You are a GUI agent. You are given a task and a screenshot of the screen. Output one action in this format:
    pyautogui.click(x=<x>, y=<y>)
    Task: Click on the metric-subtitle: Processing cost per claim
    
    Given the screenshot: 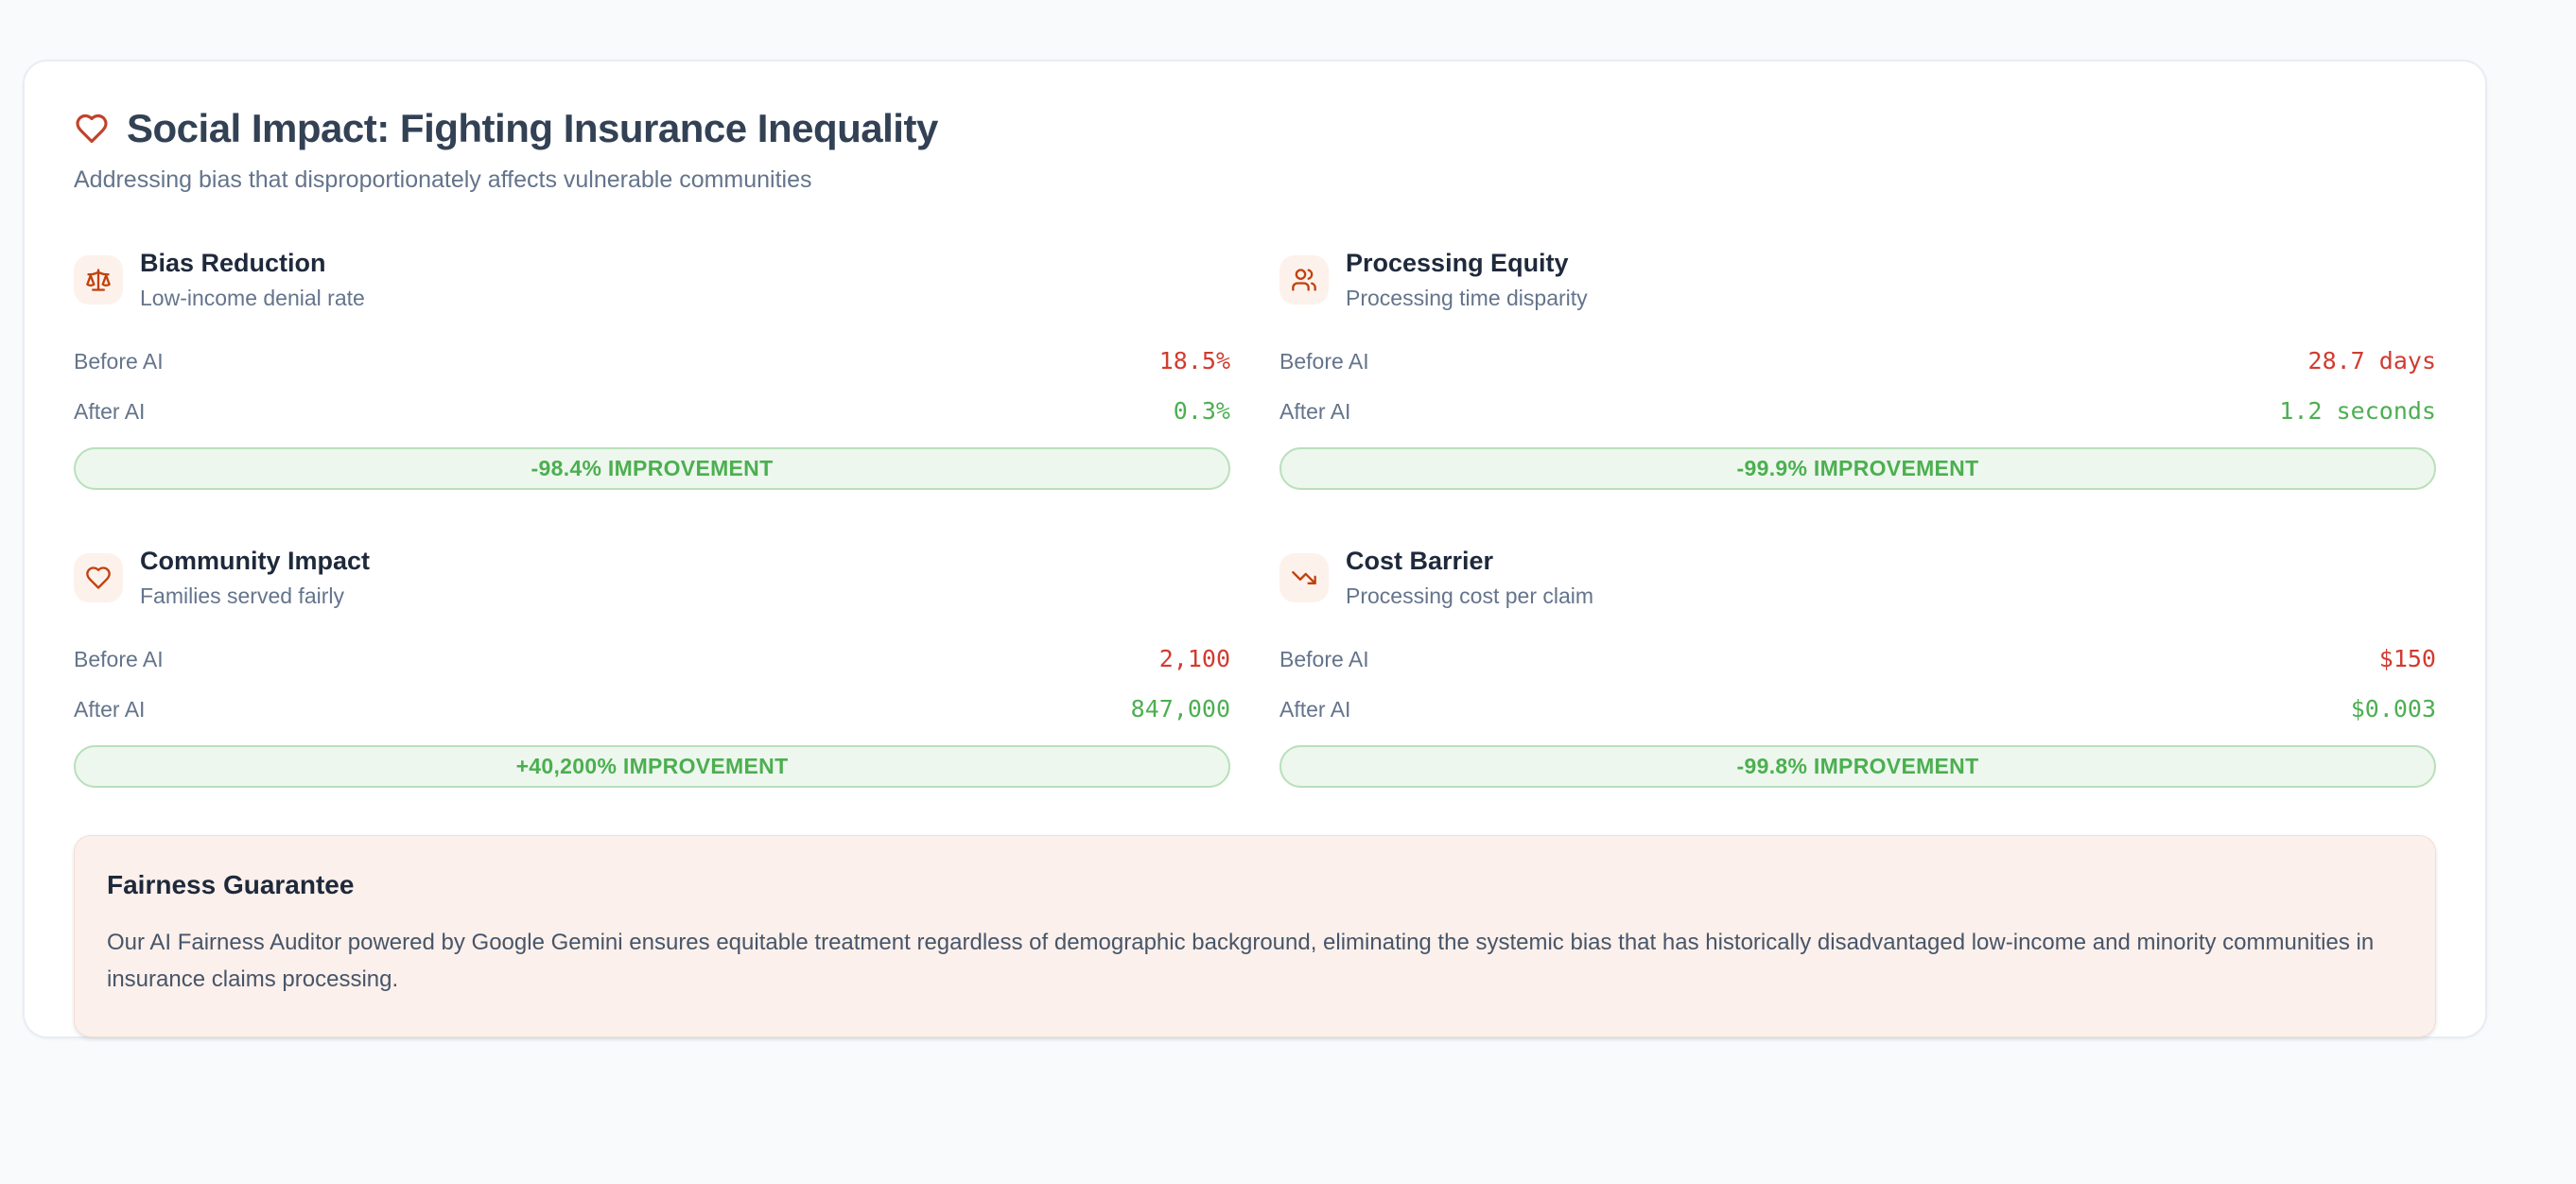 What is the action you would take?
    pyautogui.click(x=1470, y=595)
    